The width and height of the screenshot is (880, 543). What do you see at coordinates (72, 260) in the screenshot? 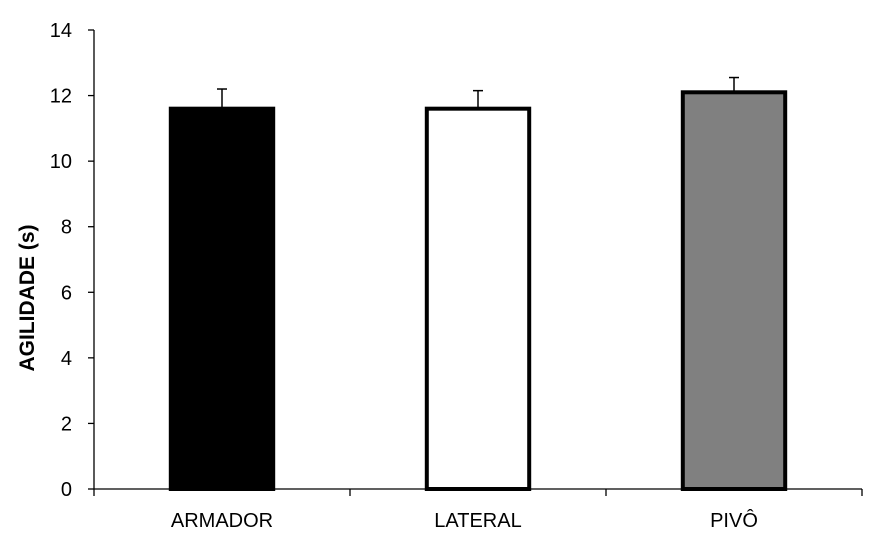
I see `y-axis: 0 2 4 6 8 10 12 14` at bounding box center [72, 260].